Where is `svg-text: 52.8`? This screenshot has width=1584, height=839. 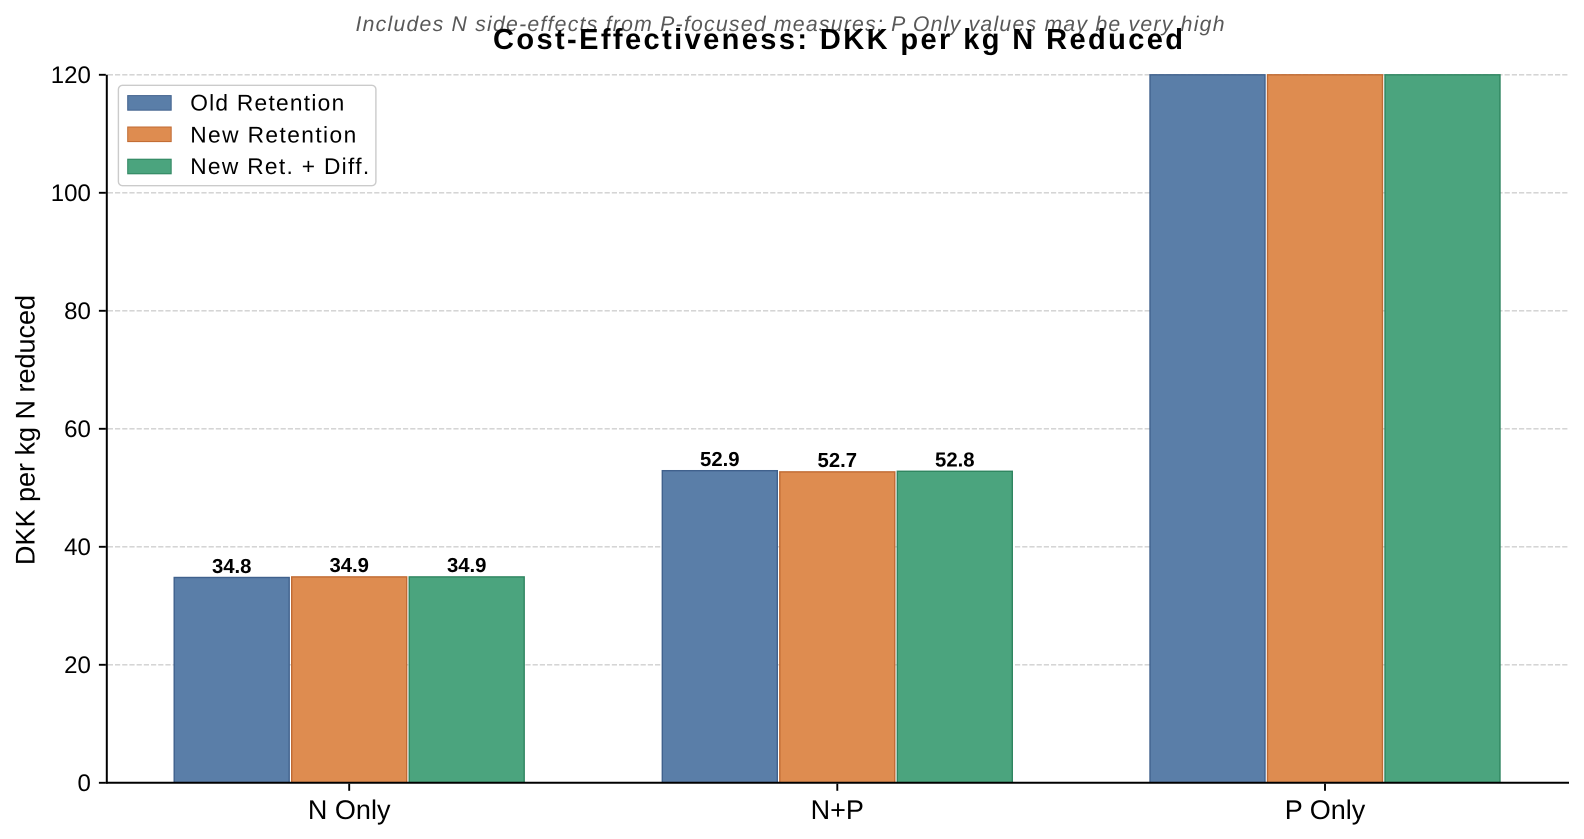
svg-text: 52.8 is located at coordinates (954, 461).